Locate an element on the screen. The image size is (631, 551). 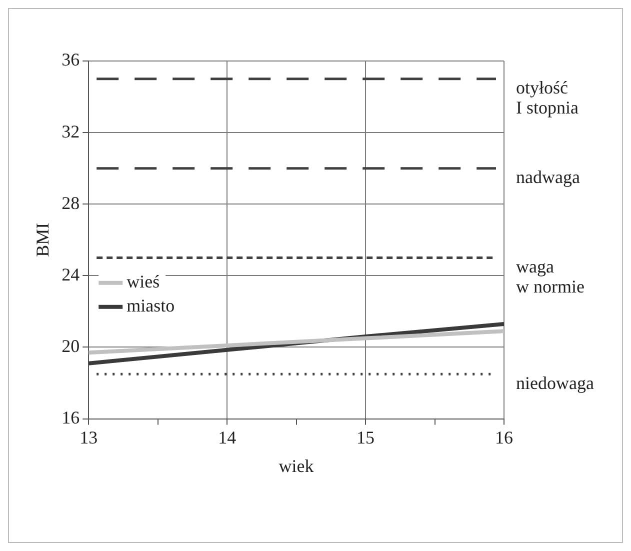
x-tick-label: 14 is located at coordinates (227, 437).